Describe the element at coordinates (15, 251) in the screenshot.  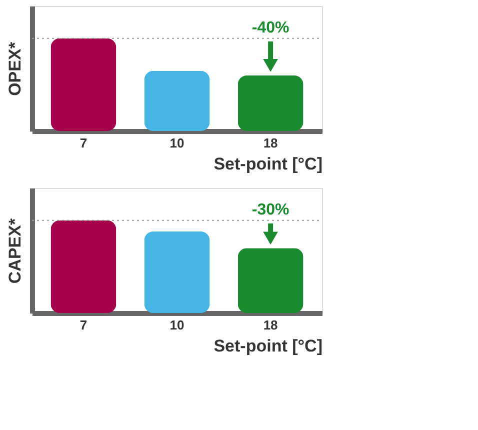
I see `y-axis-title: CAPEX*` at that location.